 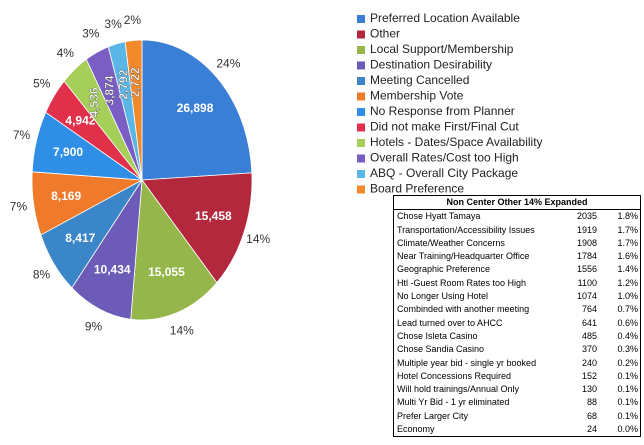 I want to click on table-cell: 130, so click(x=589, y=389).